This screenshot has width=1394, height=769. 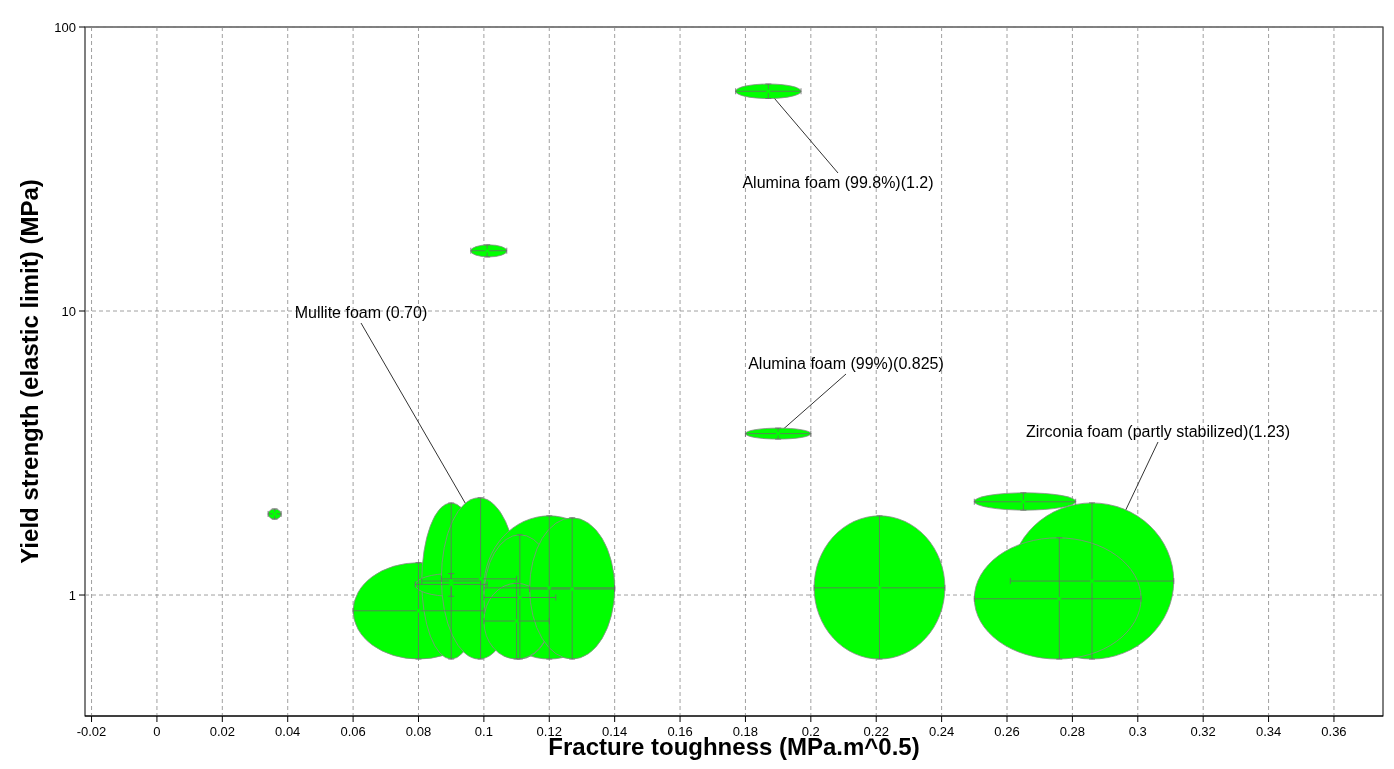 What do you see at coordinates (1007, 731) in the screenshot?
I see `x-tick-label: 0.26` at bounding box center [1007, 731].